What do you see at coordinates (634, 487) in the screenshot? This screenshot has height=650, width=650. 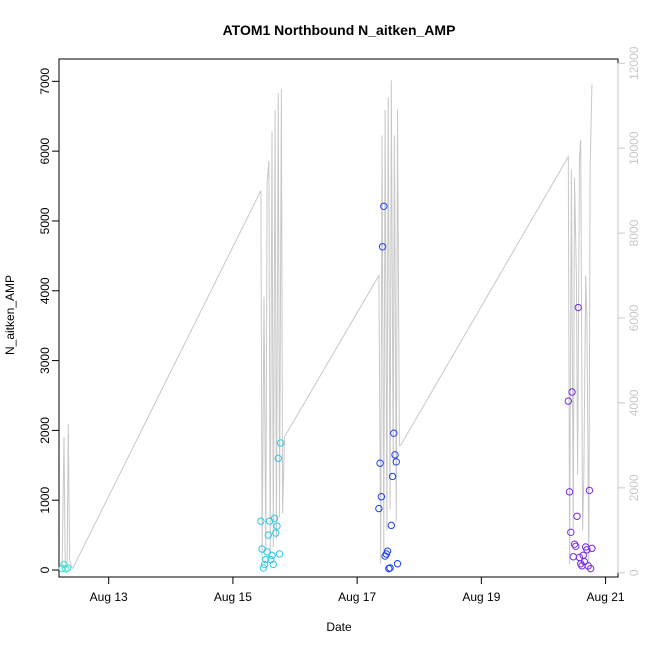 I see `y2-tick-label: 2000` at bounding box center [634, 487].